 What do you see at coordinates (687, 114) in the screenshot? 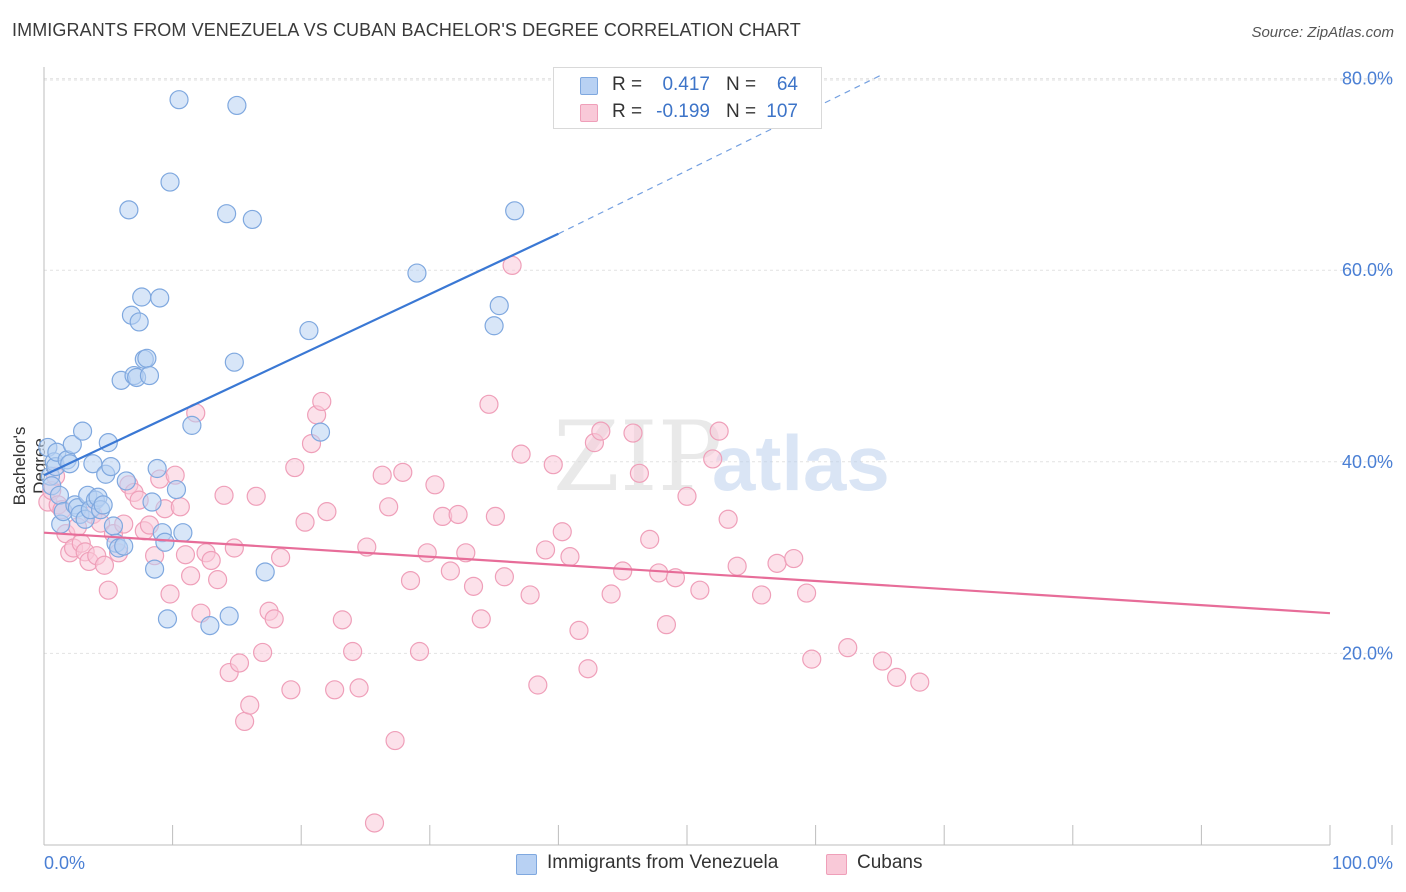
I see `stats-row-cubans: R = -0.199 N = 107` at bounding box center [687, 114].